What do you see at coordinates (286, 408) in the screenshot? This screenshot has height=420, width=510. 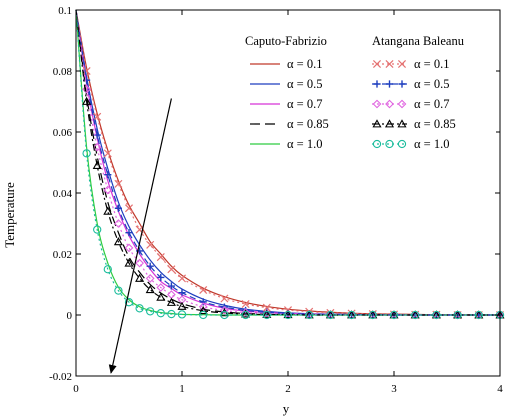 I see `x-axis-label: y` at bounding box center [286, 408].